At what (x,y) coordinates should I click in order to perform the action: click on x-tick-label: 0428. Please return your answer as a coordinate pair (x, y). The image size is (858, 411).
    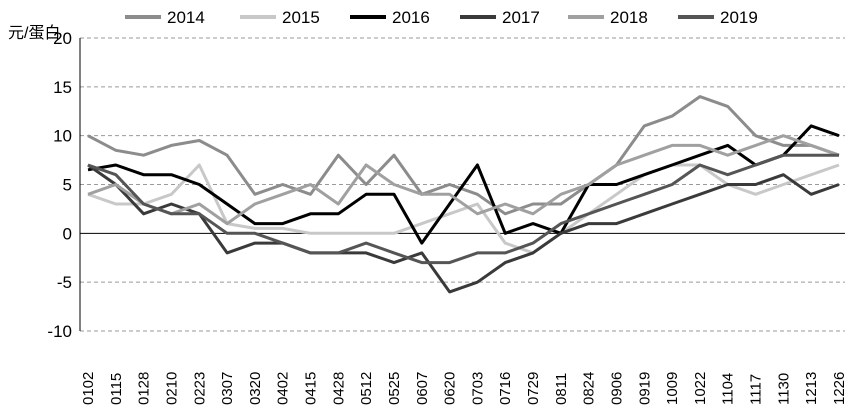
    Looking at the image, I should click on (338, 388).